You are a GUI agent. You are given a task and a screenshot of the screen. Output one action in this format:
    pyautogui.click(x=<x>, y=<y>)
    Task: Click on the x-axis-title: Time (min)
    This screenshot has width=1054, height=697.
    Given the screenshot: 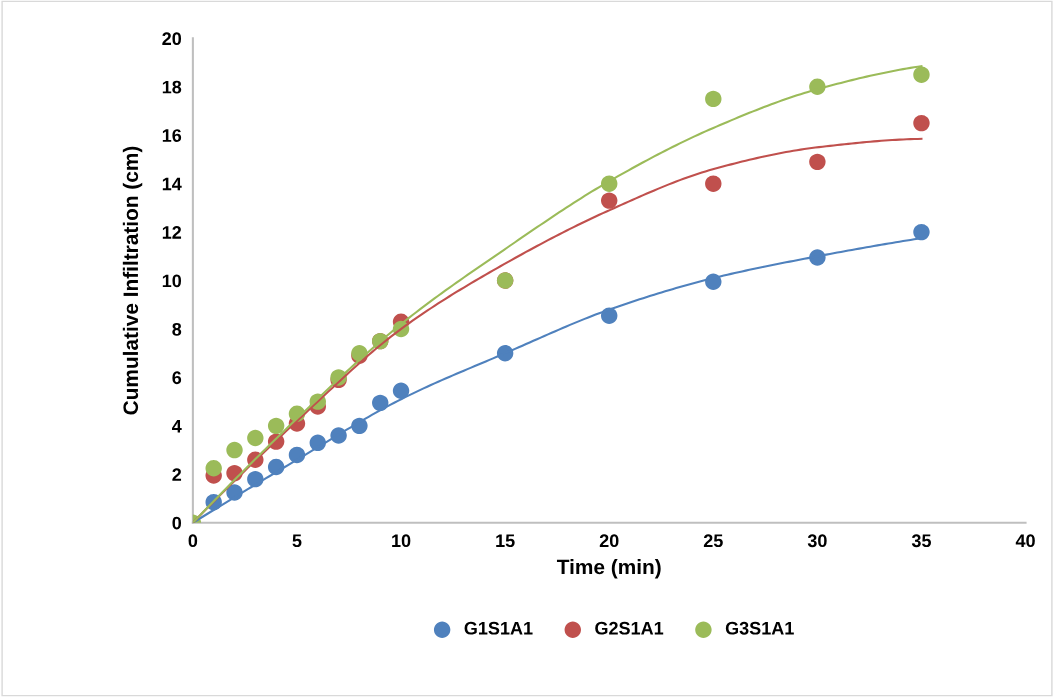 What is the action you would take?
    pyautogui.click(x=608, y=569)
    